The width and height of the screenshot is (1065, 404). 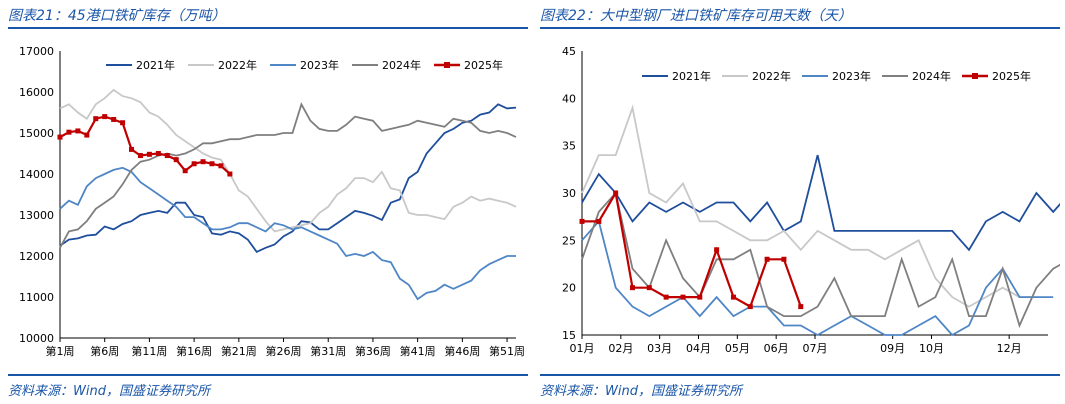 What do you see at coordinates (507, 351) in the screenshot?
I see `x-tick-label: 第51周` at bounding box center [507, 351].